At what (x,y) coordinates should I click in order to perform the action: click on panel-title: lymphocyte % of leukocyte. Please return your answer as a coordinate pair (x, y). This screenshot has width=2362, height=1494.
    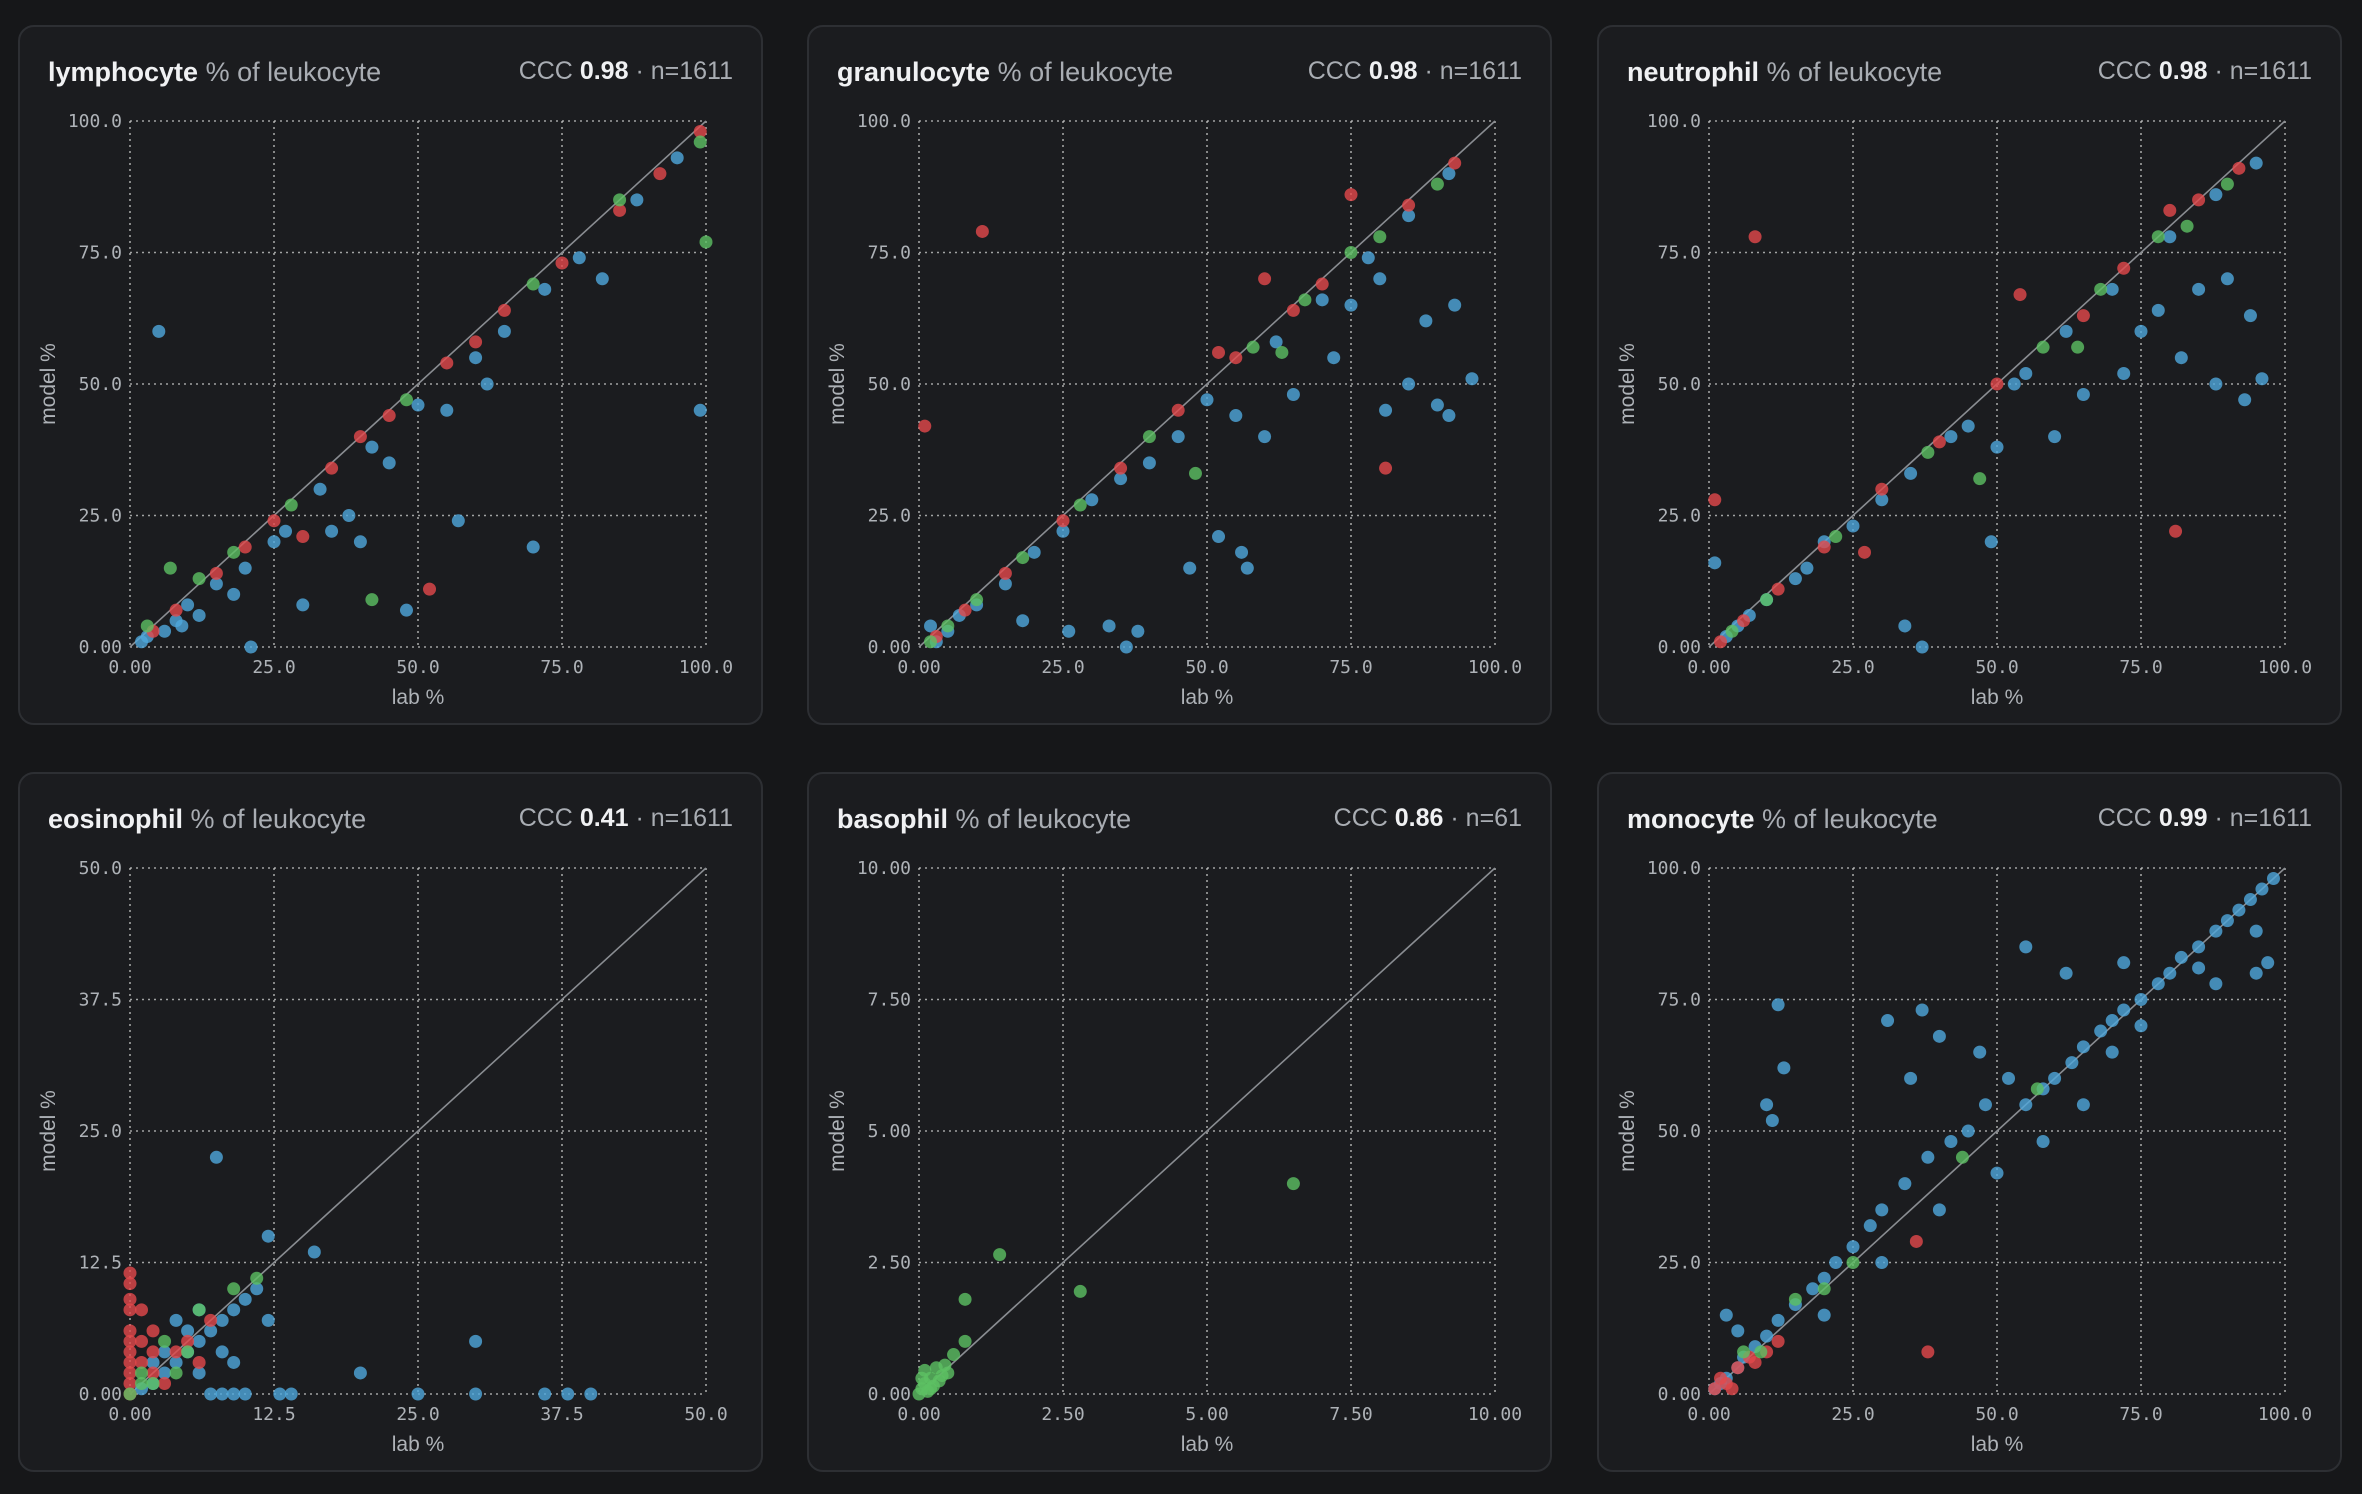
    Looking at the image, I should click on (214, 72).